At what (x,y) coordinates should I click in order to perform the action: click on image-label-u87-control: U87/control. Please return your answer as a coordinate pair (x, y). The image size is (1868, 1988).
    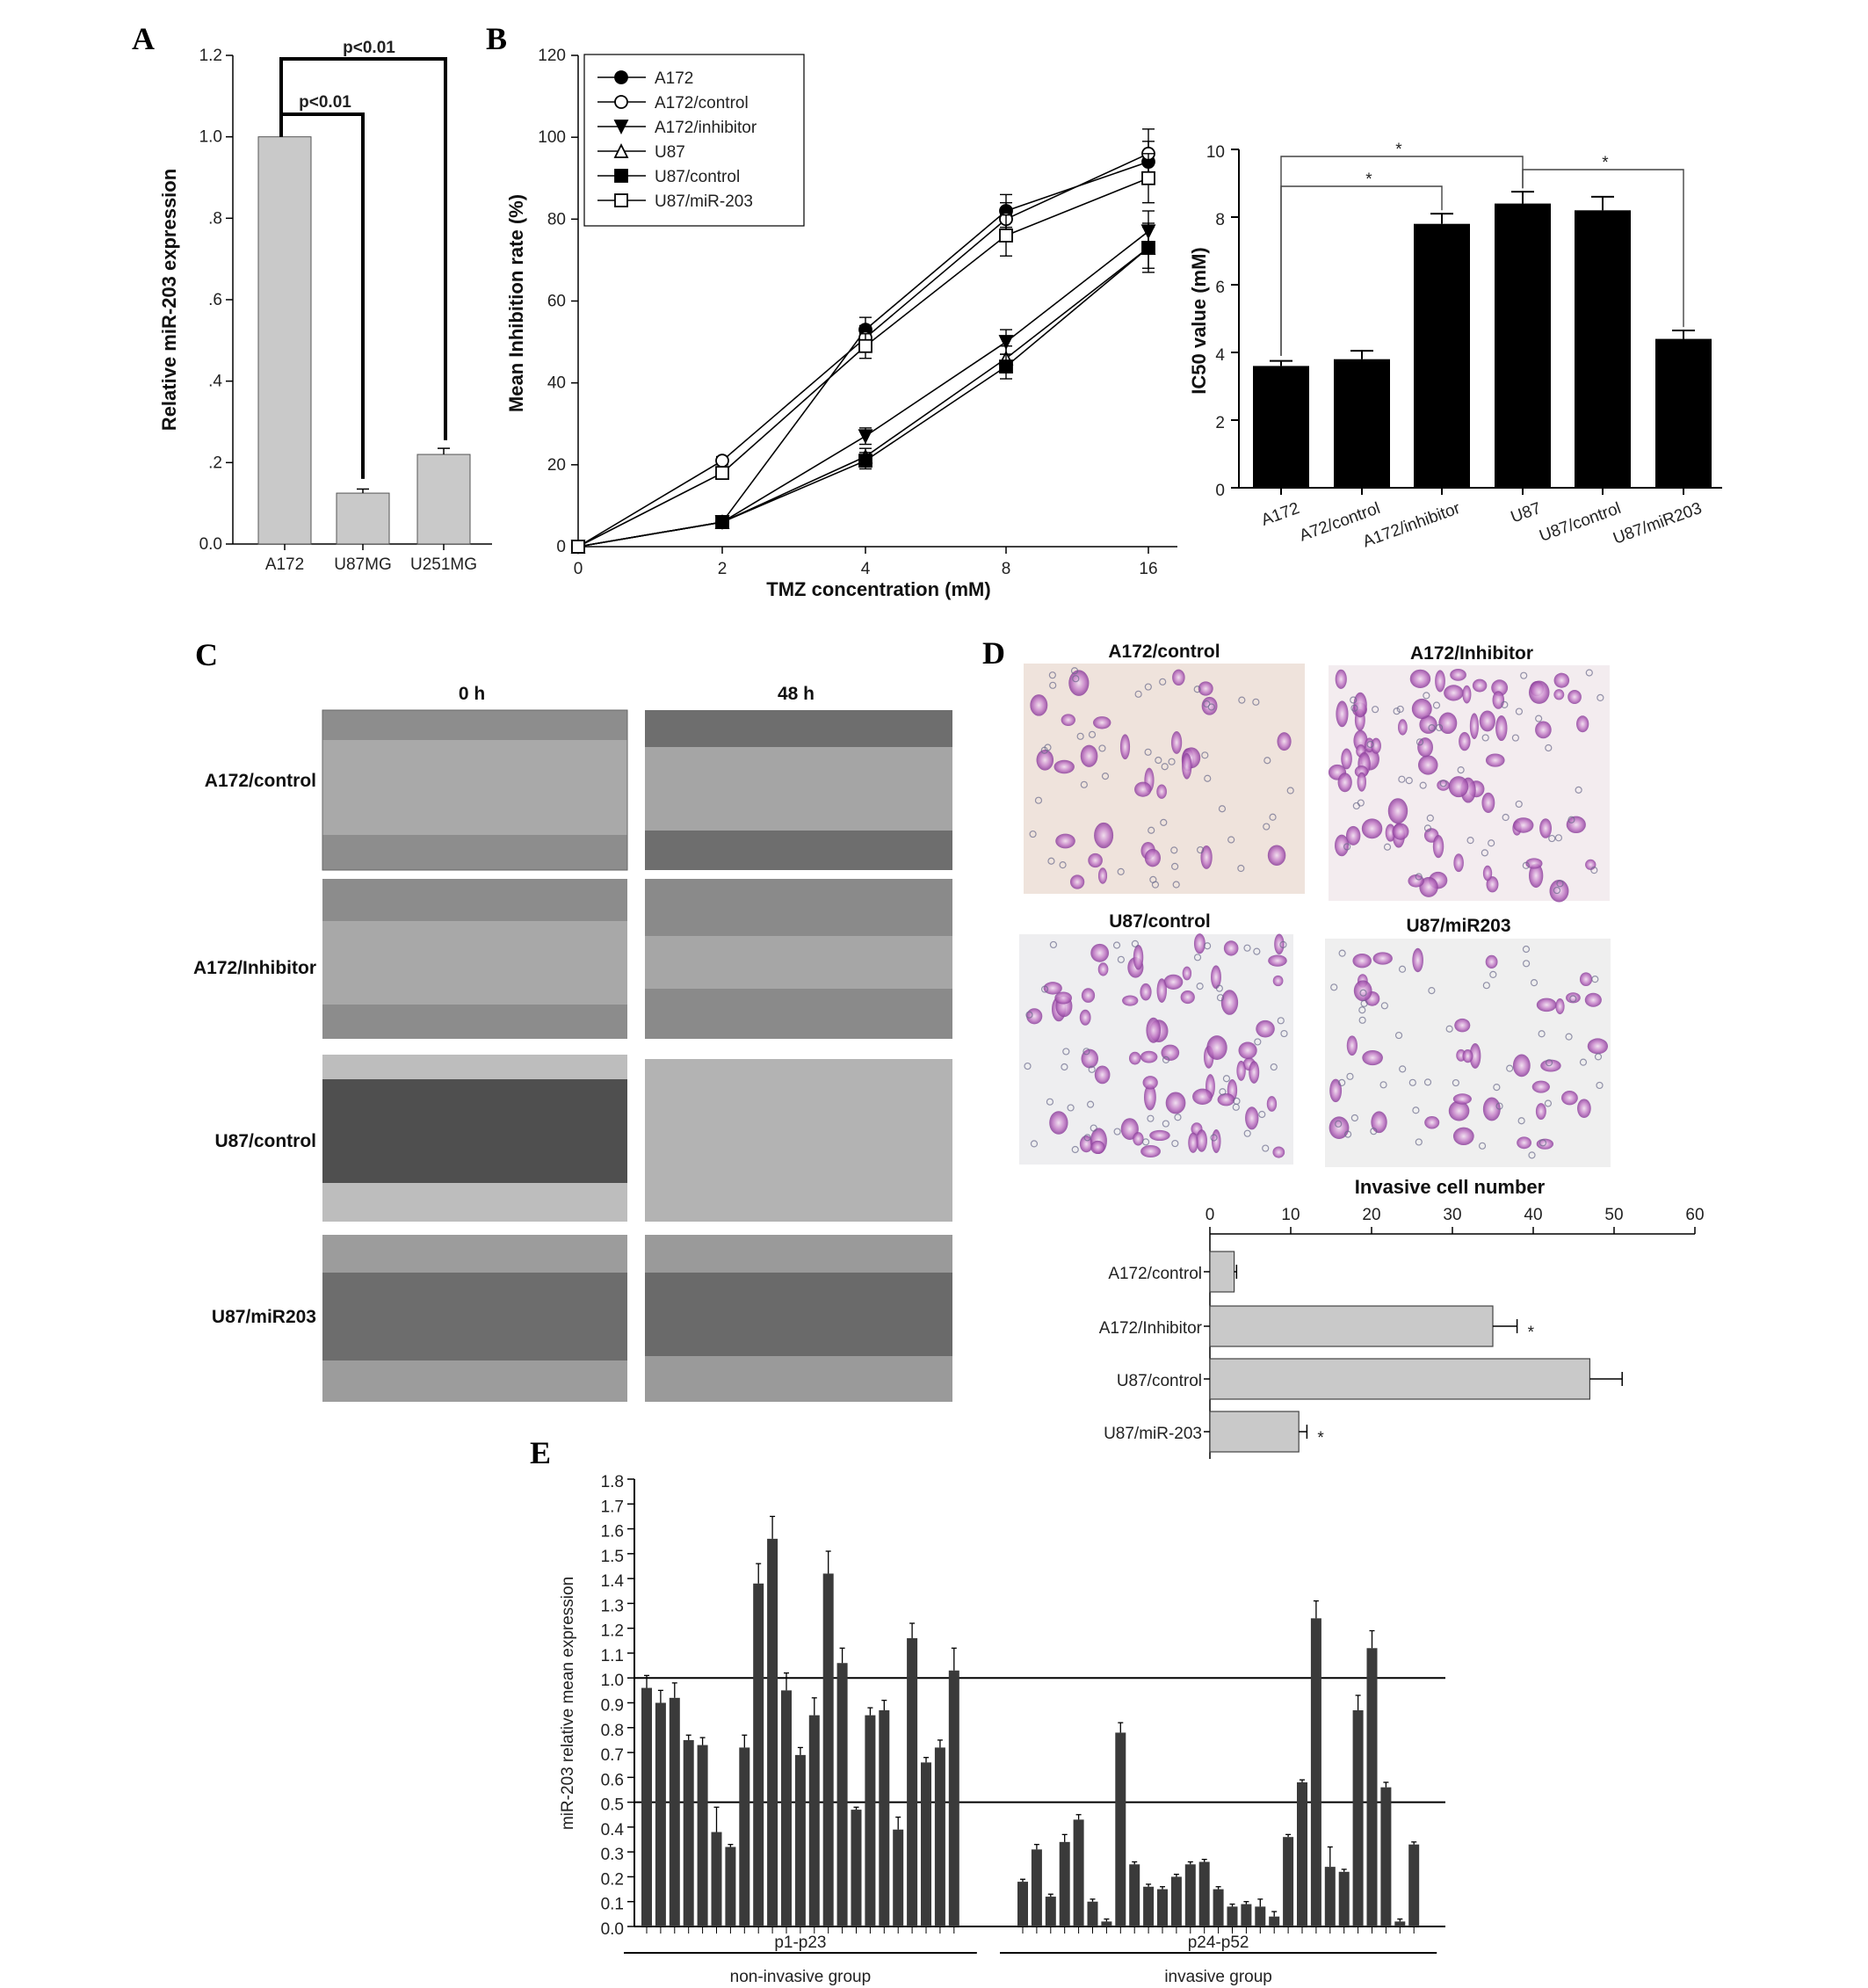
    Looking at the image, I should click on (1160, 922).